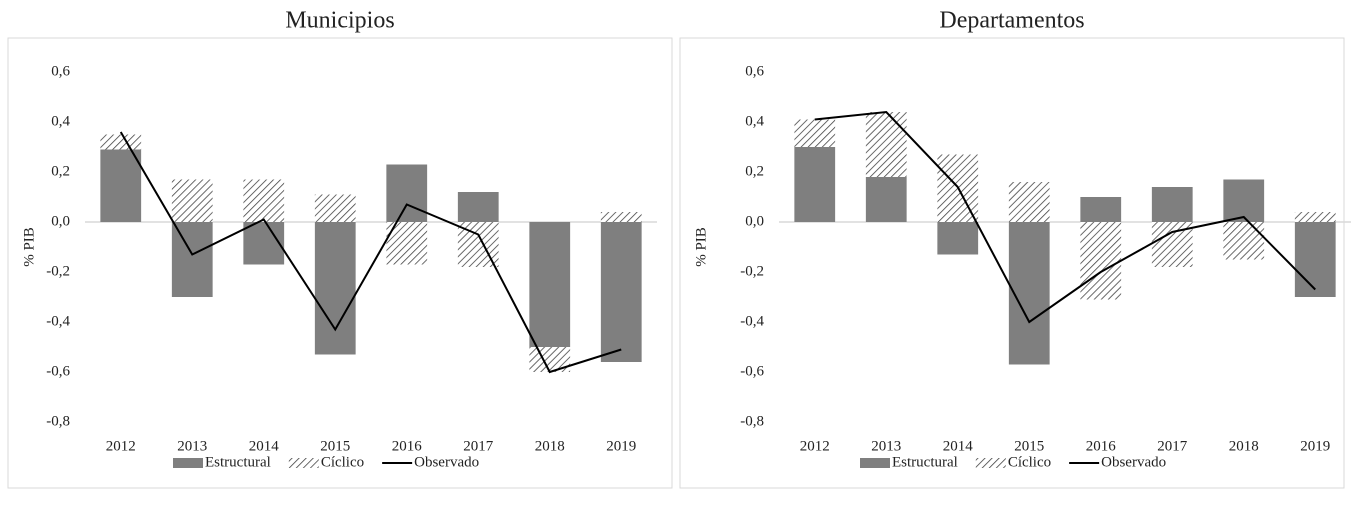  Describe the element at coordinates (339, 21) in the screenshot. I see `chart-title: Municipios` at that location.